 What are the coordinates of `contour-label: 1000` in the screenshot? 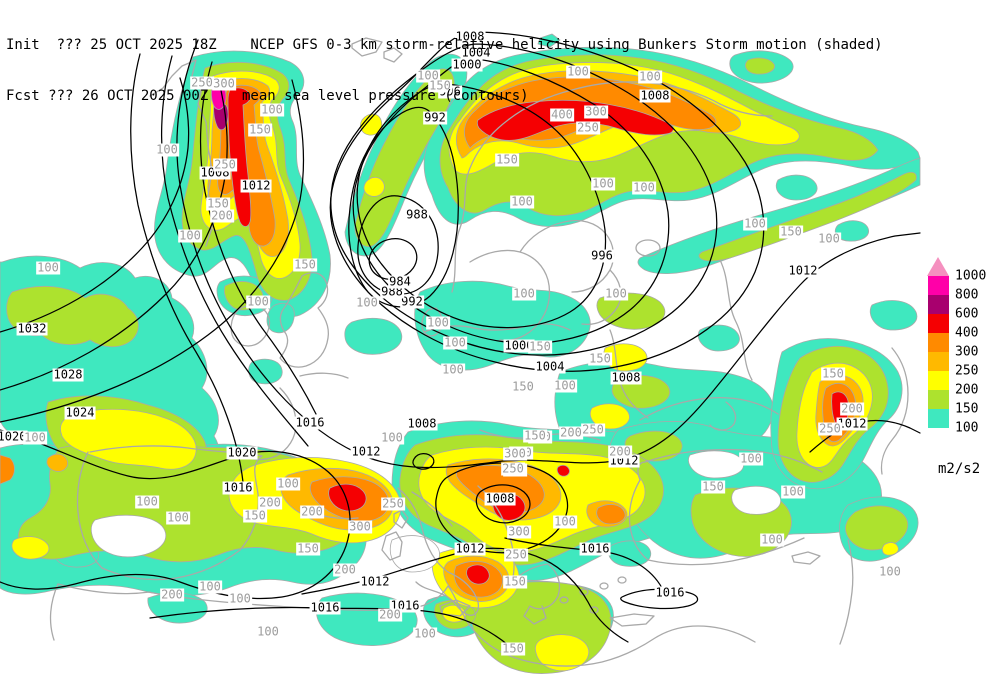 It's located at (467, 64).